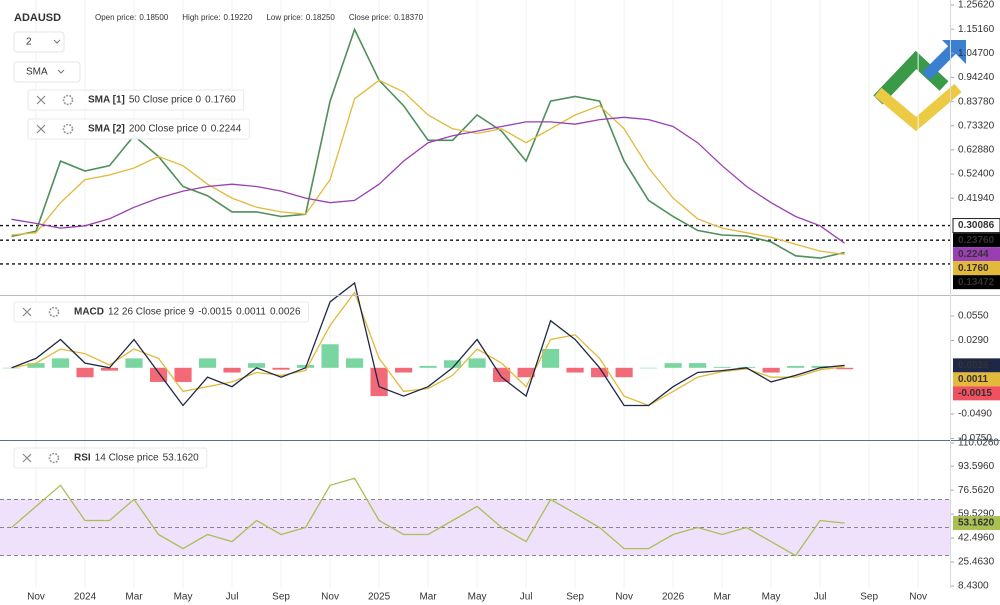  I want to click on y-tick-label: 0.94240, so click(976, 77).